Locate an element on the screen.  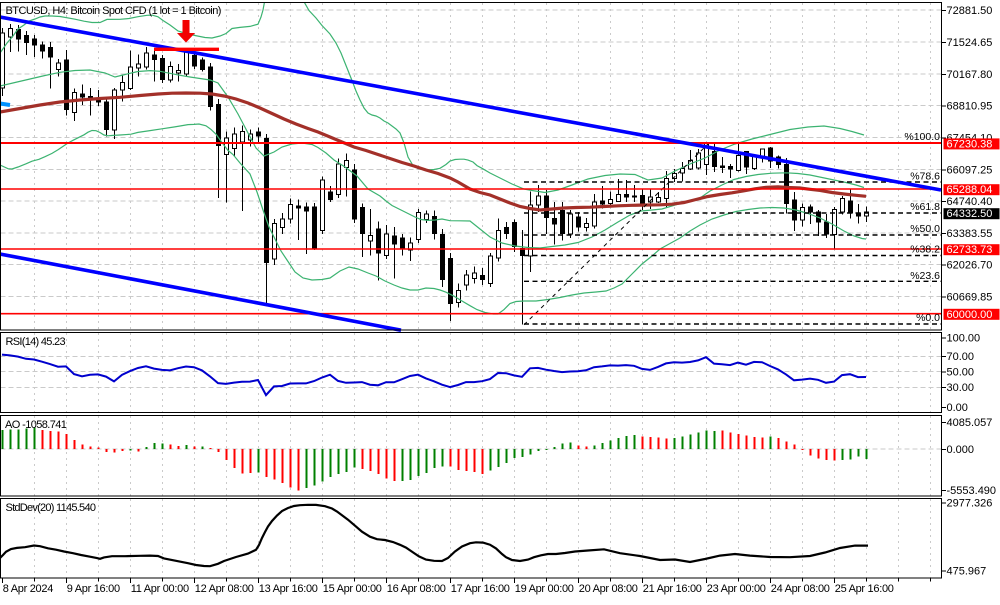
svg-text: 15 Apr 00:00 is located at coordinates (352, 589).